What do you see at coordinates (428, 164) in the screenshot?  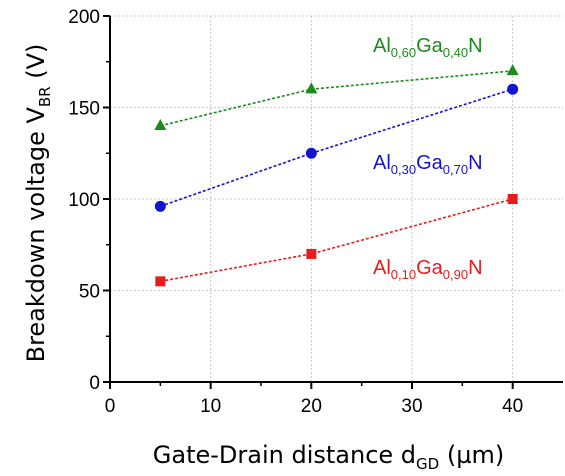 I see `series-label: Al0,30Ga0,70N` at bounding box center [428, 164].